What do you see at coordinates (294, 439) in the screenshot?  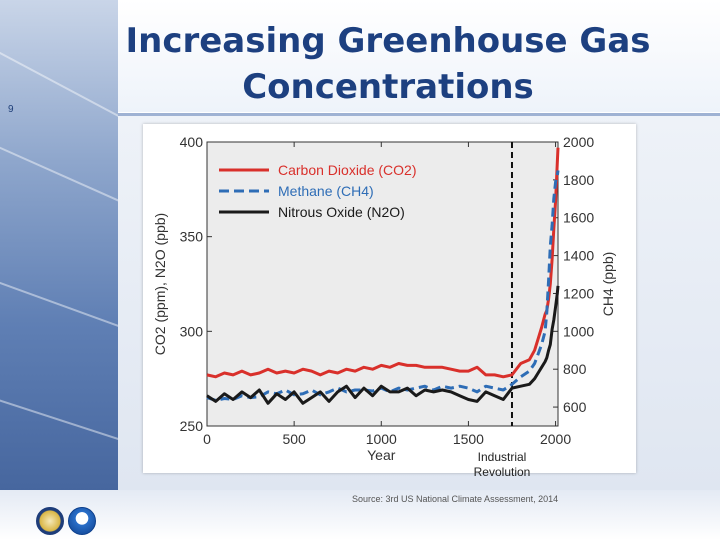 I see `x-tick-label-1: 500` at bounding box center [294, 439].